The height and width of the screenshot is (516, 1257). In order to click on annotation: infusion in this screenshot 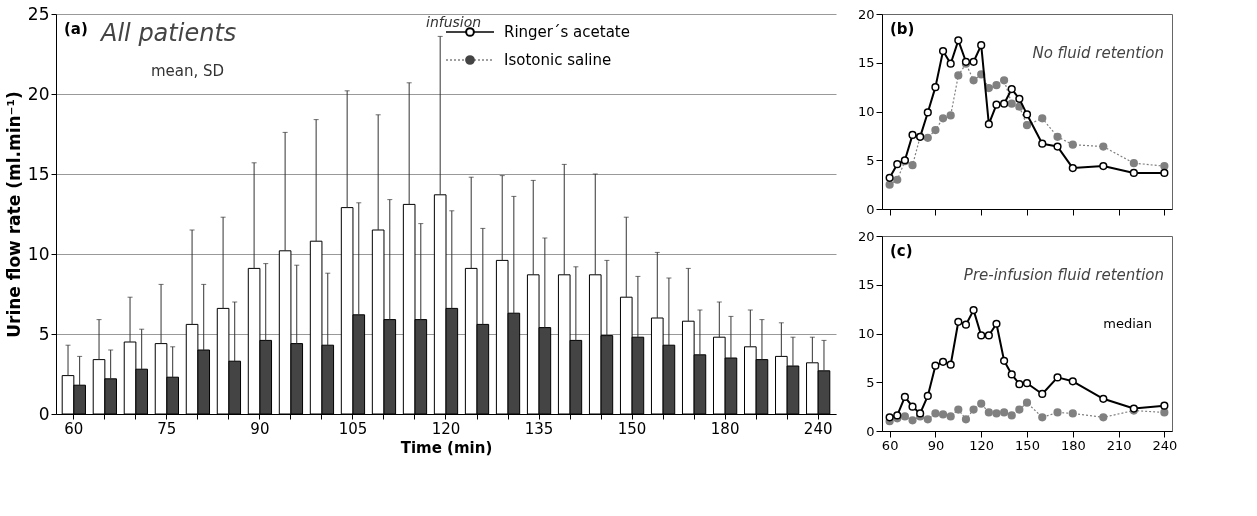, I will do `click(454, 22)`.